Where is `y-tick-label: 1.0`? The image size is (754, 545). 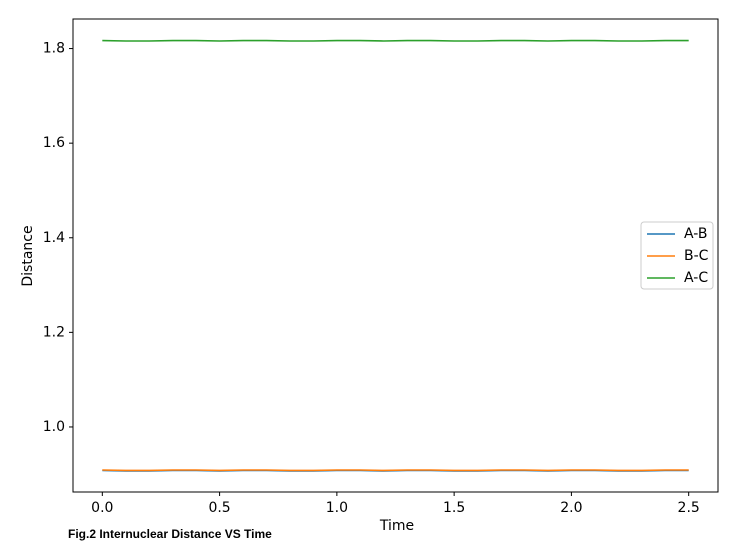 y-tick-label: 1.0 is located at coordinates (54, 427).